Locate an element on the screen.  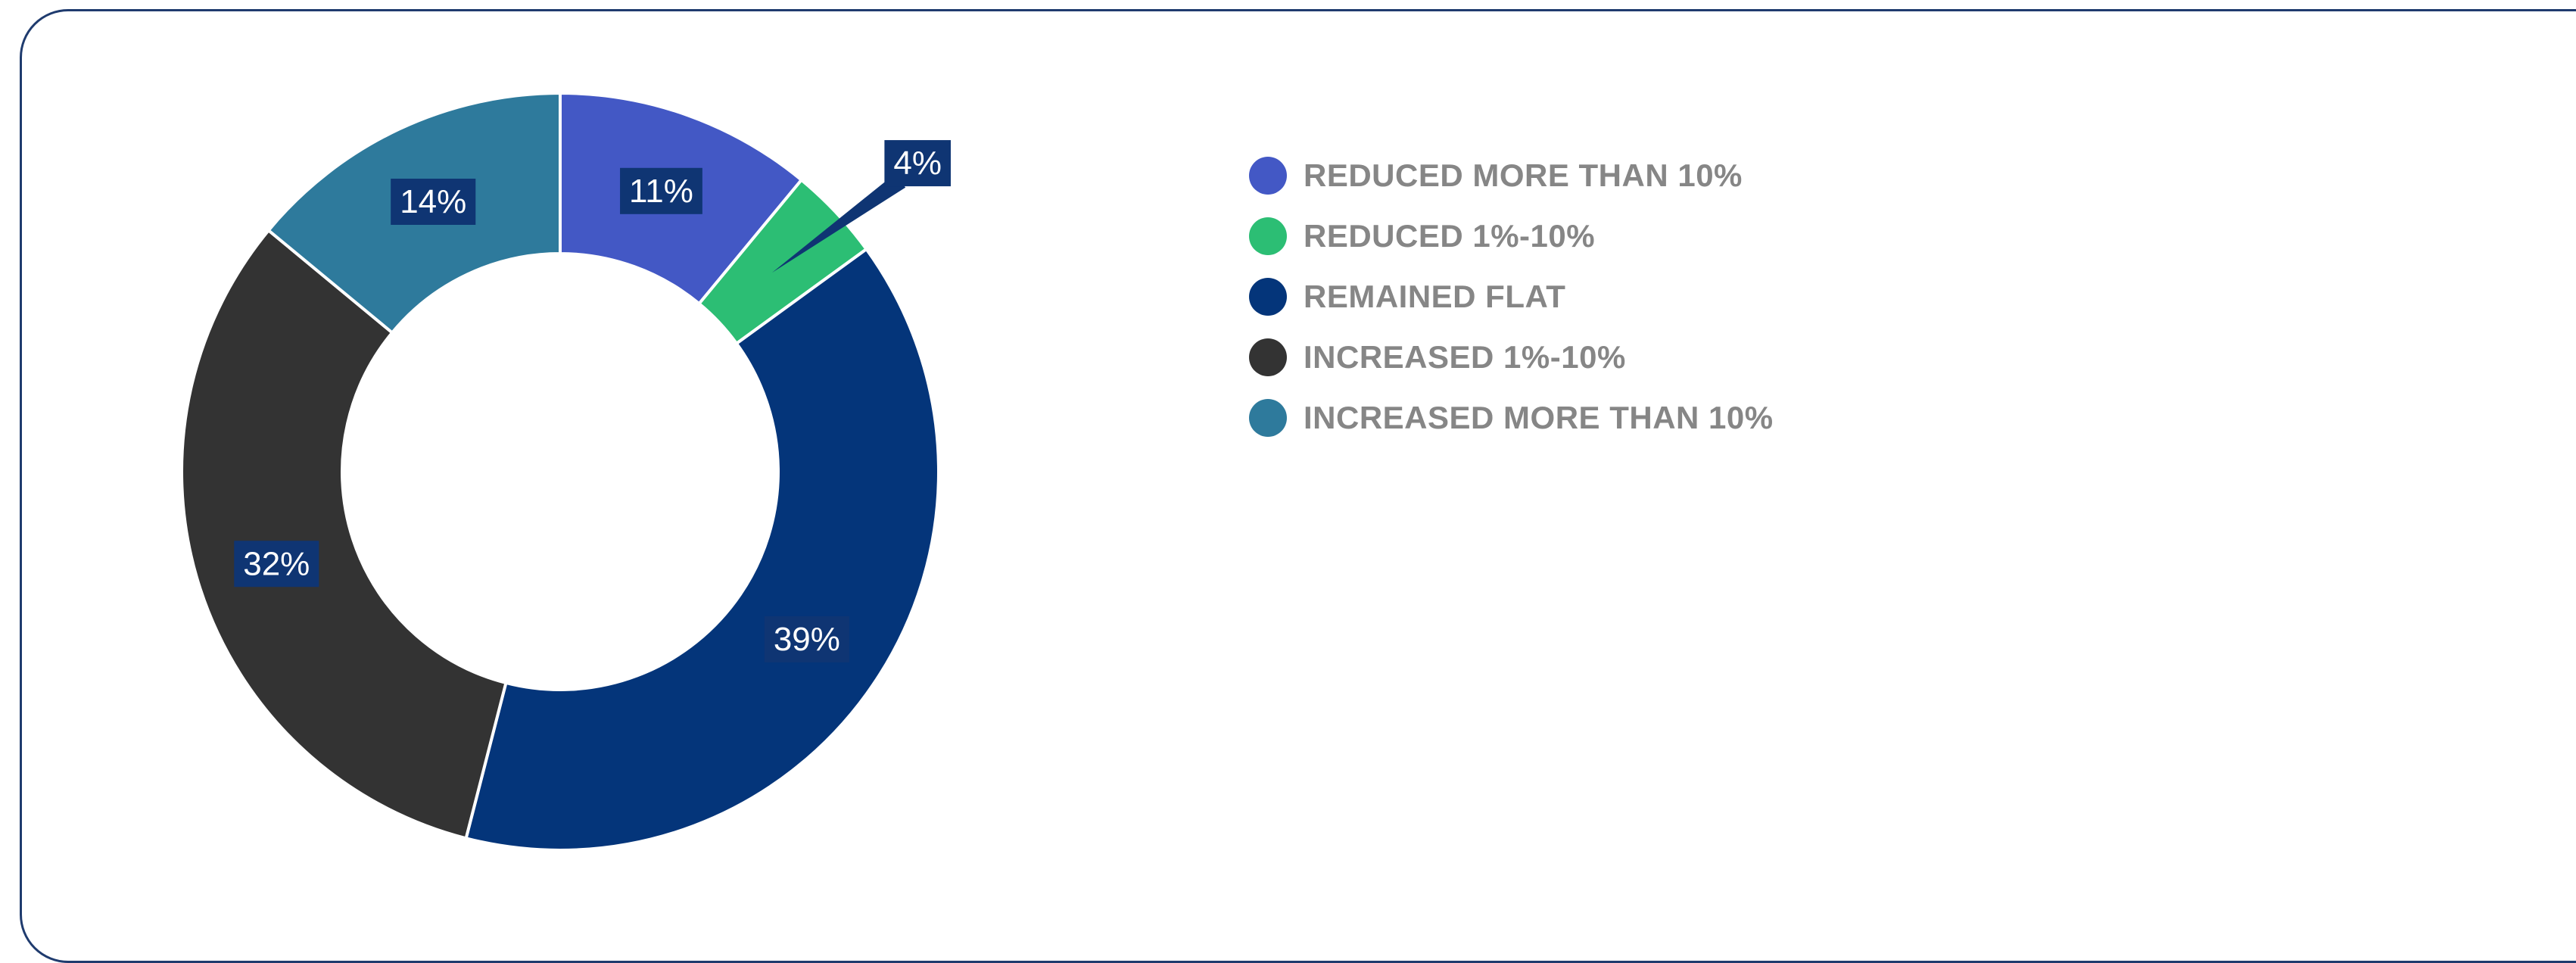
legend-label: INCREASED 1%-10% is located at coordinates (1465, 357).